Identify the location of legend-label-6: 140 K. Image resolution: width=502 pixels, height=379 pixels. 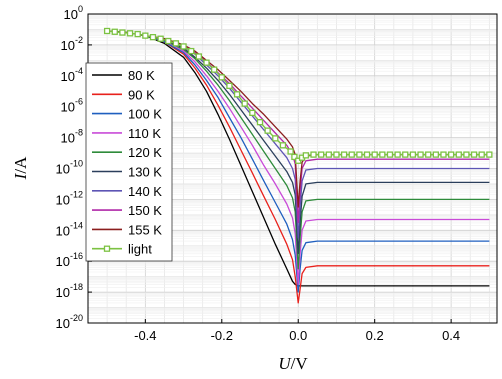
(145, 191).